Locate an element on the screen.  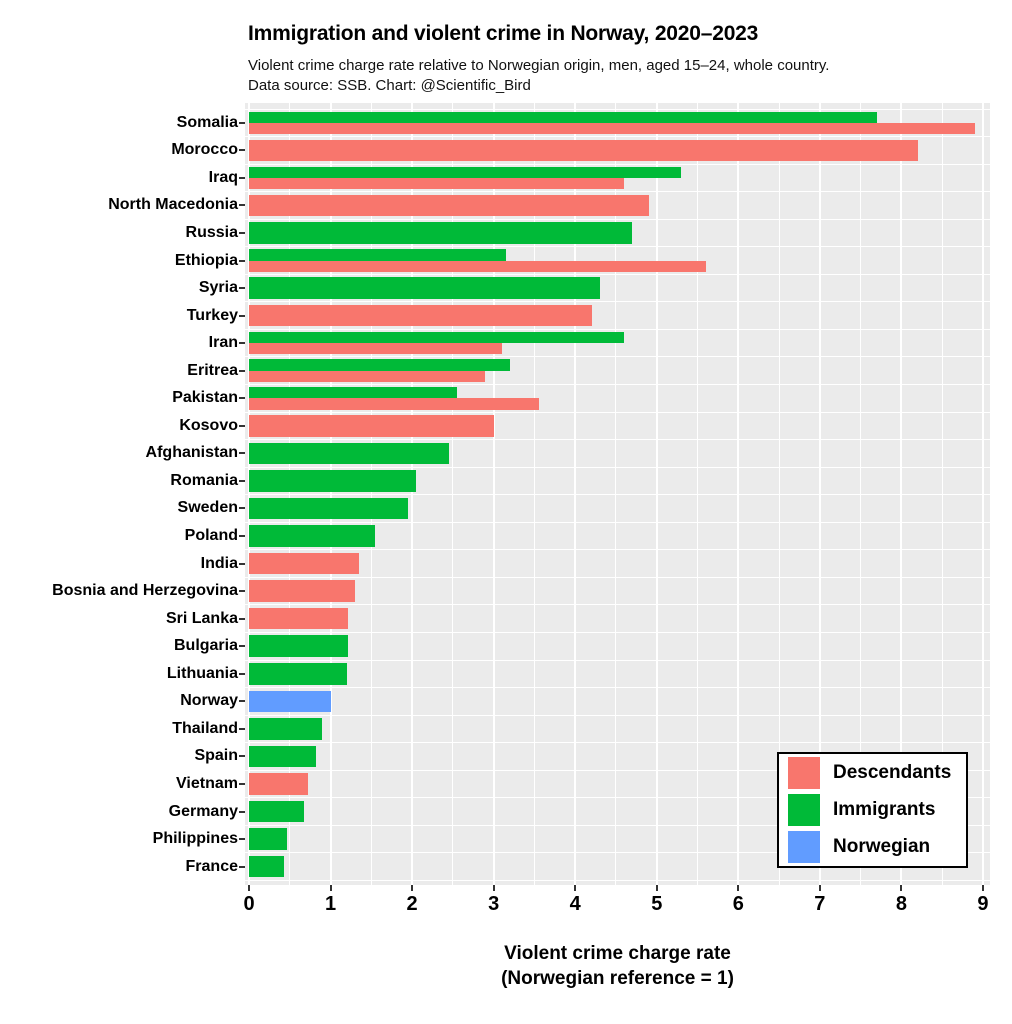
y-label-turkey: Turkey is located at coordinates (212, 315).